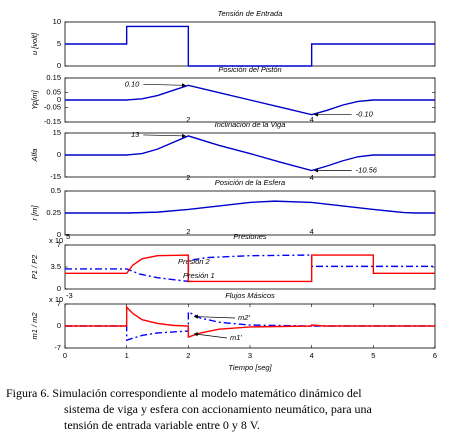 This screenshot has height=441, width=469. Describe the element at coordinates (250, 367) in the screenshot. I see `x-axis-label: Tiempo [seg]` at that location.